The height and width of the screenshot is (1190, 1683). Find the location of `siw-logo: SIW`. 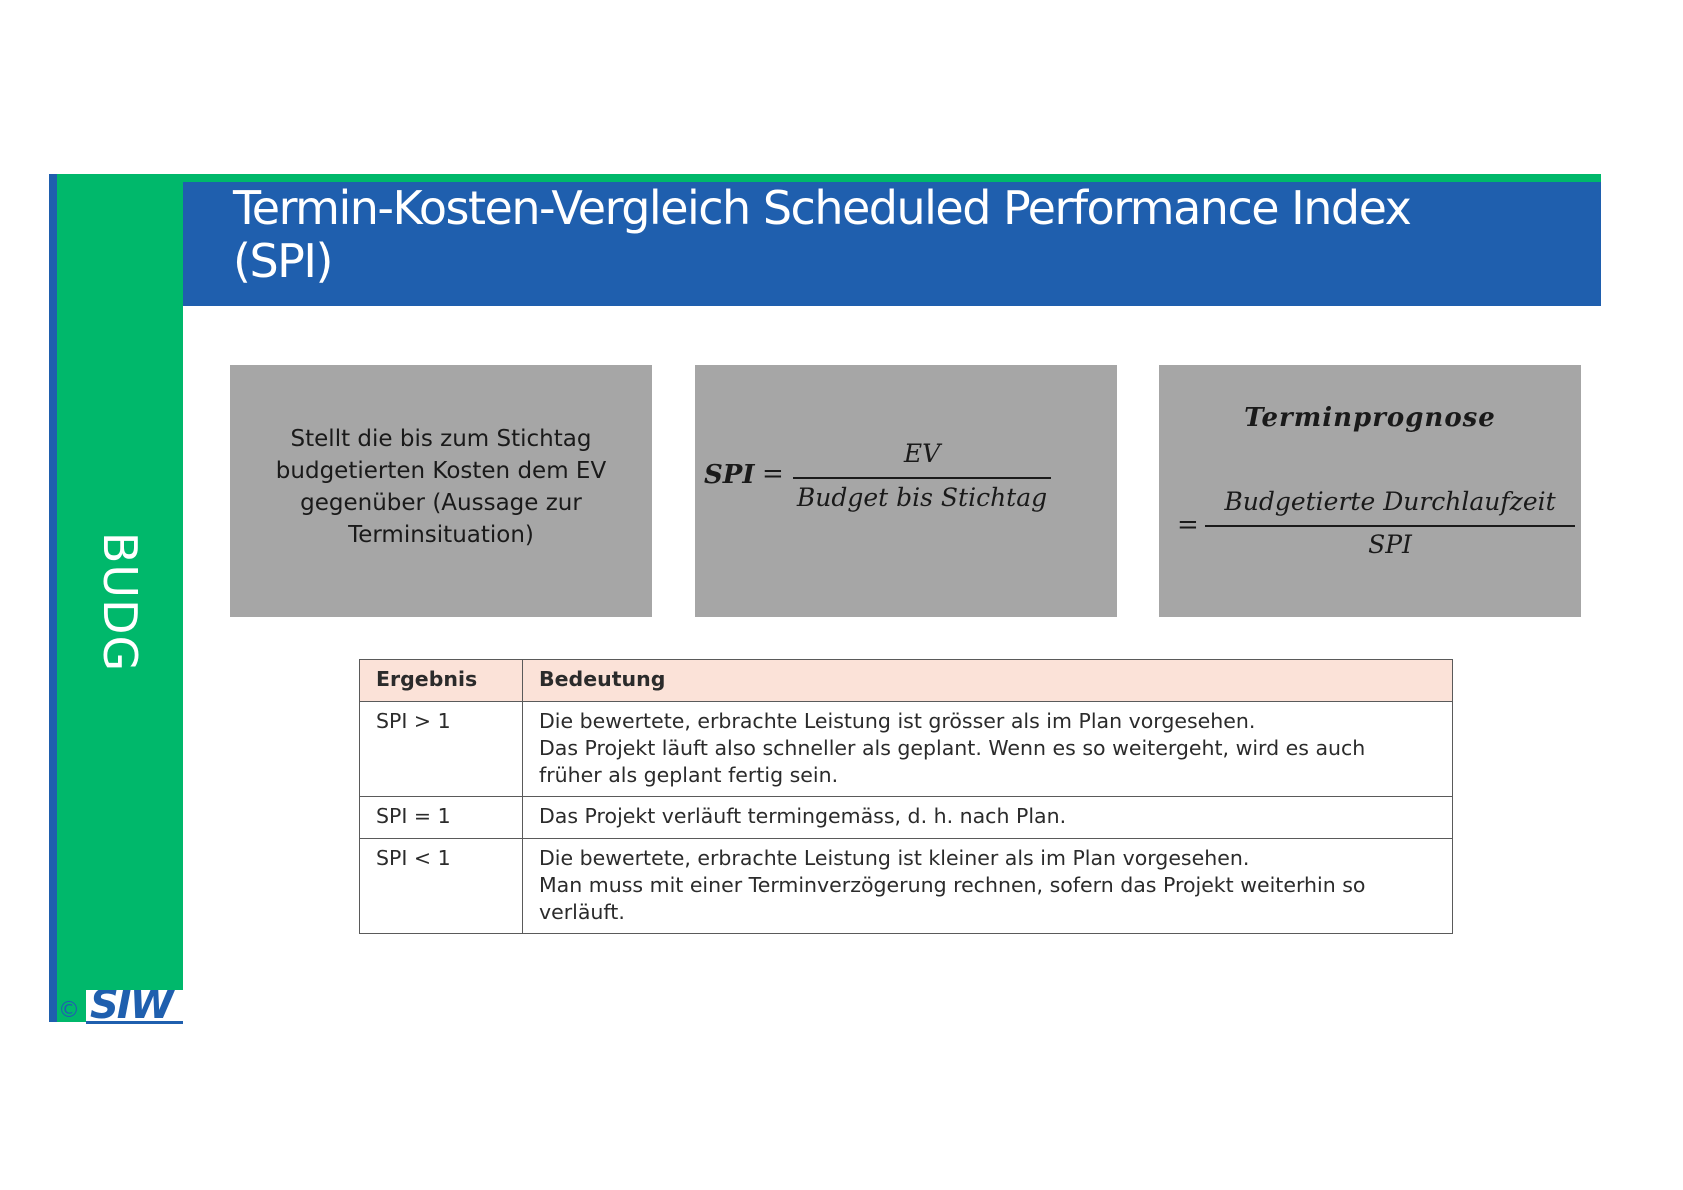

siw-logo: SIW is located at coordinates (134, 1007).